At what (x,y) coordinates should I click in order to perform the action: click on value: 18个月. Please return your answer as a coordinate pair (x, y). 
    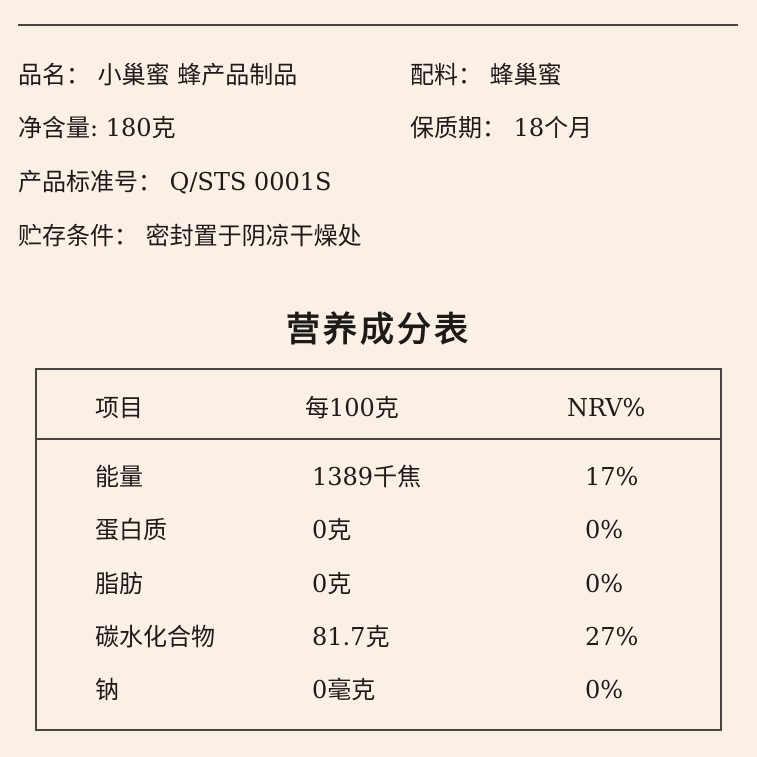
    Looking at the image, I should click on (553, 128).